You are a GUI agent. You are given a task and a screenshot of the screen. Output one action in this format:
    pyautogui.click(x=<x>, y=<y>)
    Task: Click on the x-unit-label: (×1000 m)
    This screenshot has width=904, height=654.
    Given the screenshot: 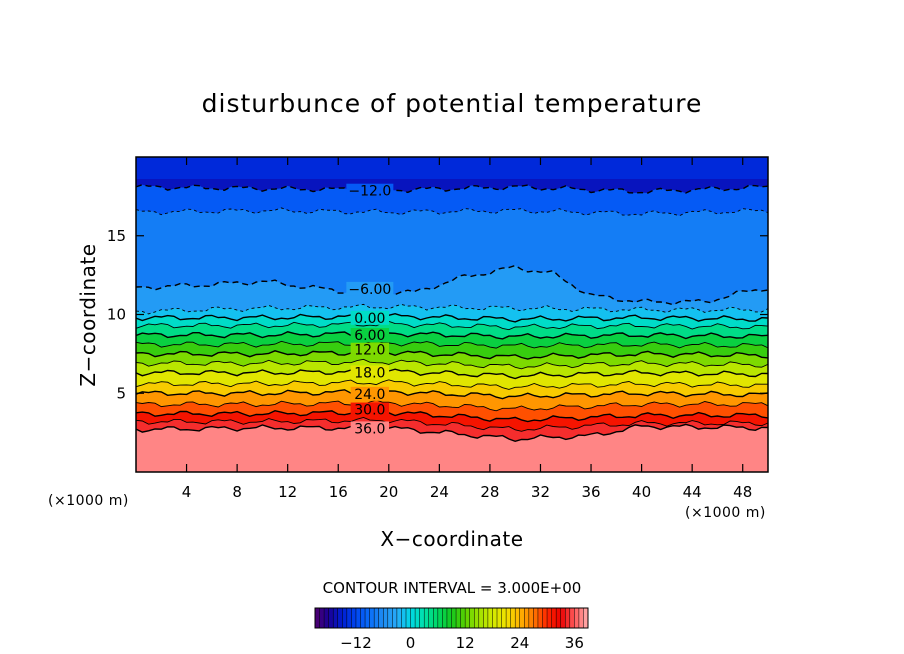 What is the action you would take?
    pyautogui.click(x=725, y=513)
    